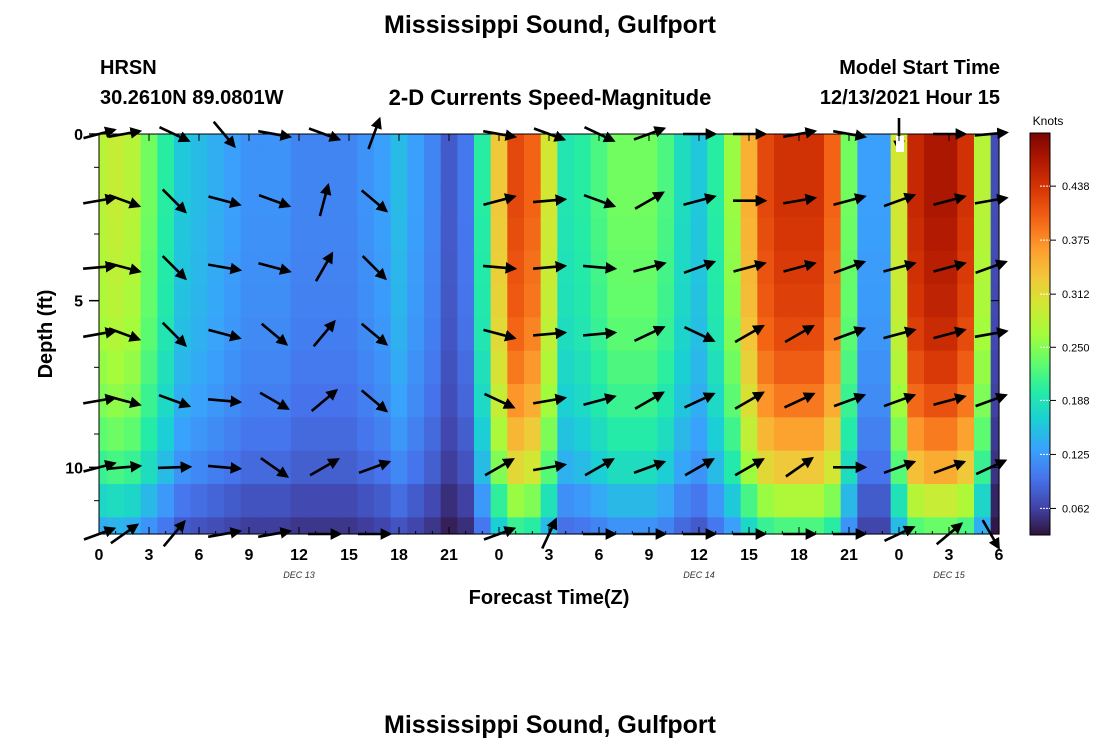 Image resolution: width=1100 pixels, height=750 pixels. Describe the element at coordinates (649, 555) in the screenshot. I see `x-tick-label: 9` at that location.